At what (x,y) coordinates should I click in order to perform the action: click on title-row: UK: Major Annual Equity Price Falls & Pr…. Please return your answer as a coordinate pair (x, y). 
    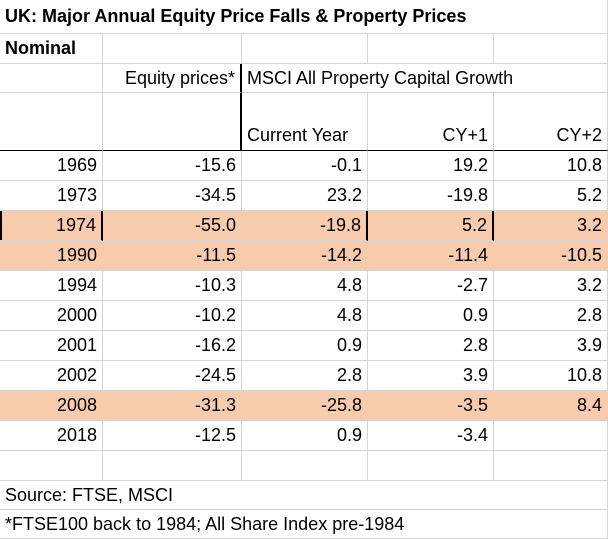
    Looking at the image, I should click on (304, 17).